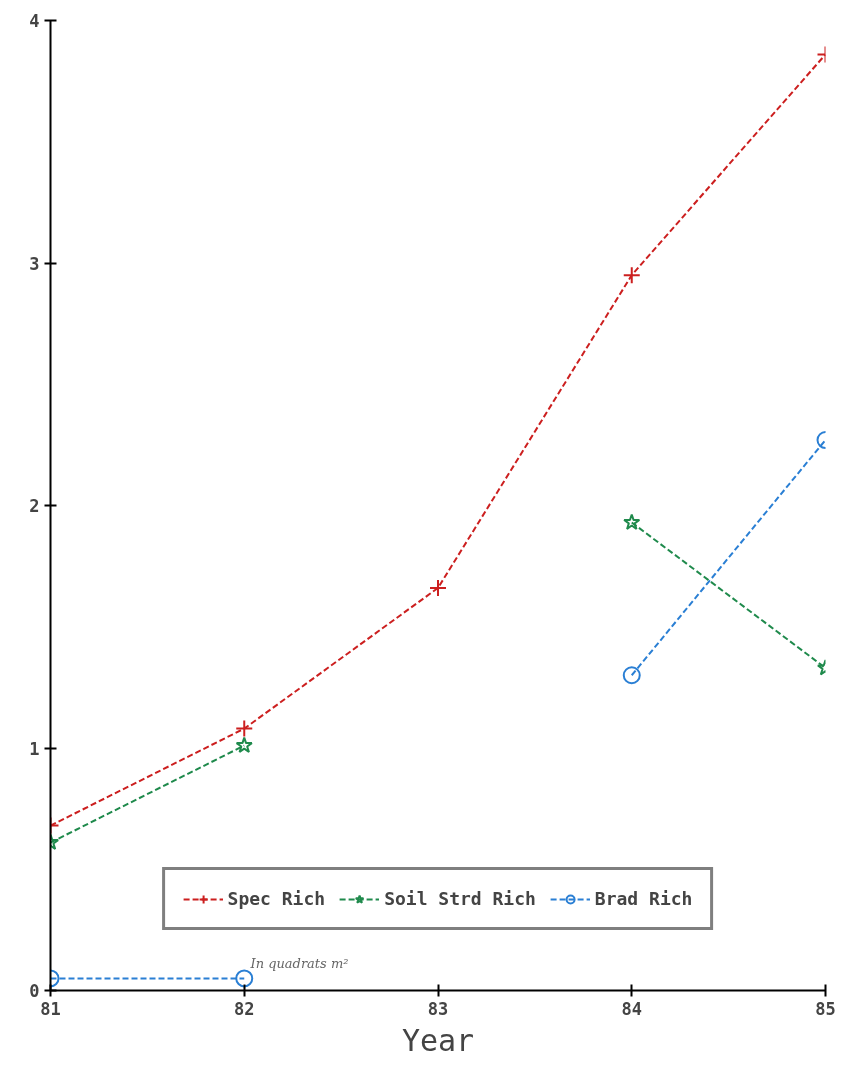  I want to click on x-tick-label: 81, so click(50, 1008).